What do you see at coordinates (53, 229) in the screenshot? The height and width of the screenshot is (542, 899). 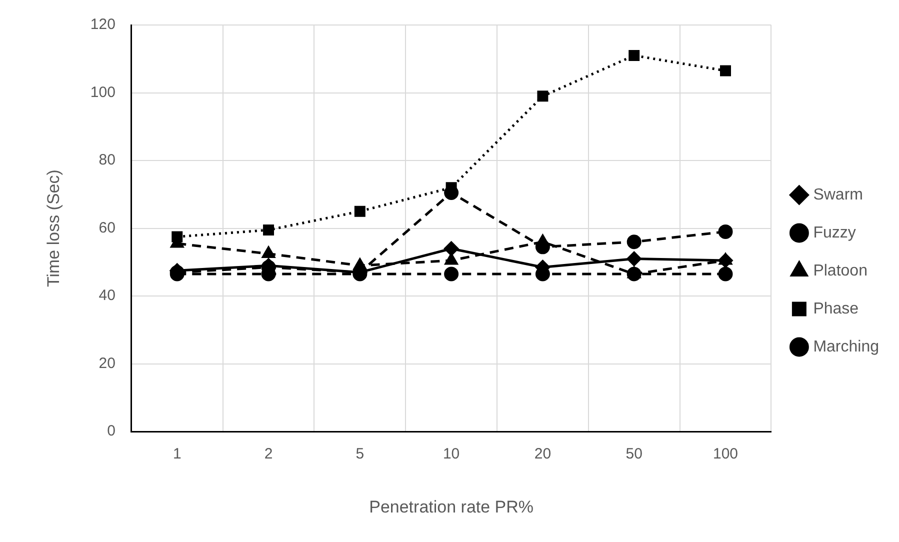 I see `y-axis-title: Time loss (Sec)` at bounding box center [53, 229].